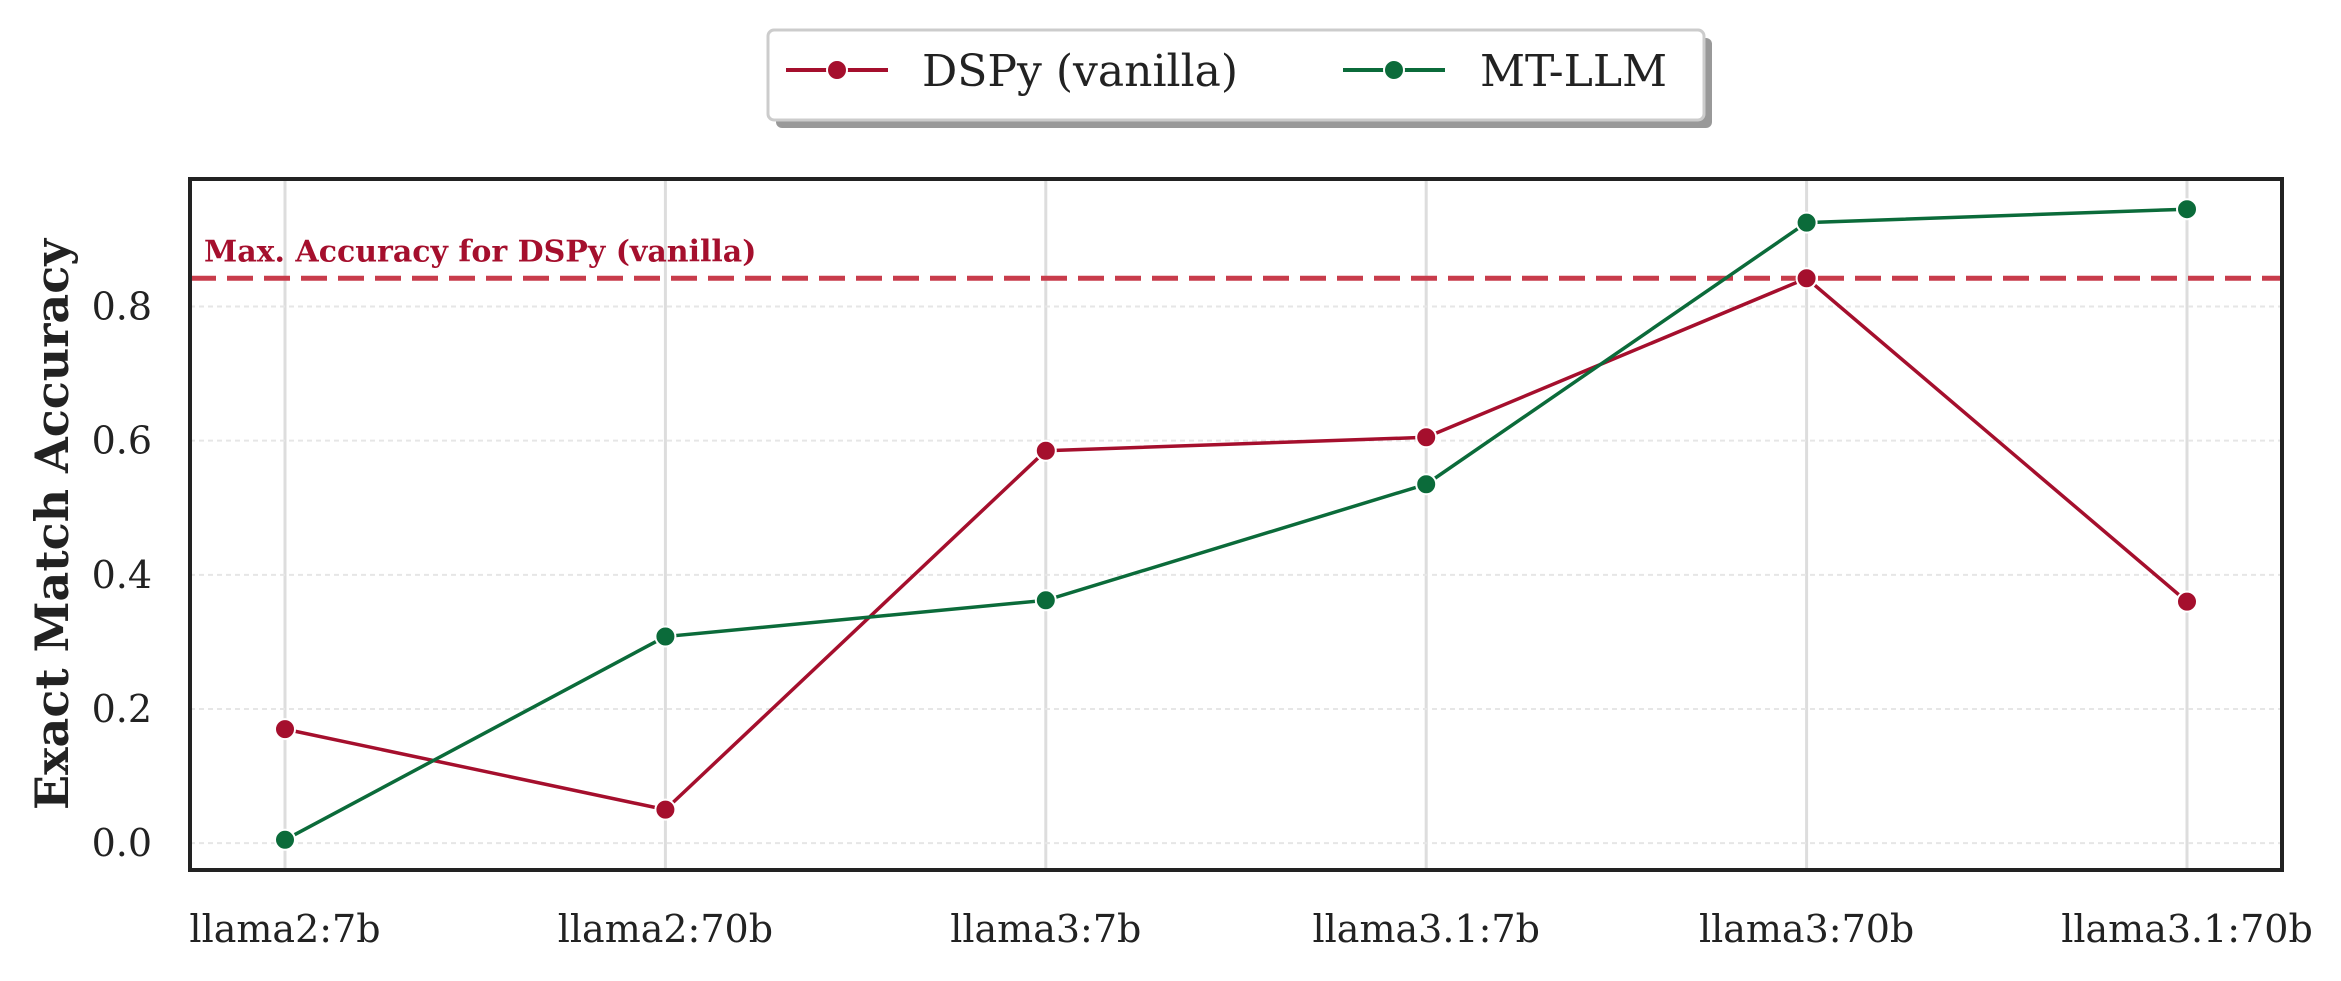 The width and height of the screenshot is (2341, 981). I want to click on x-tick-label-1: llama2:70b, so click(665, 929).